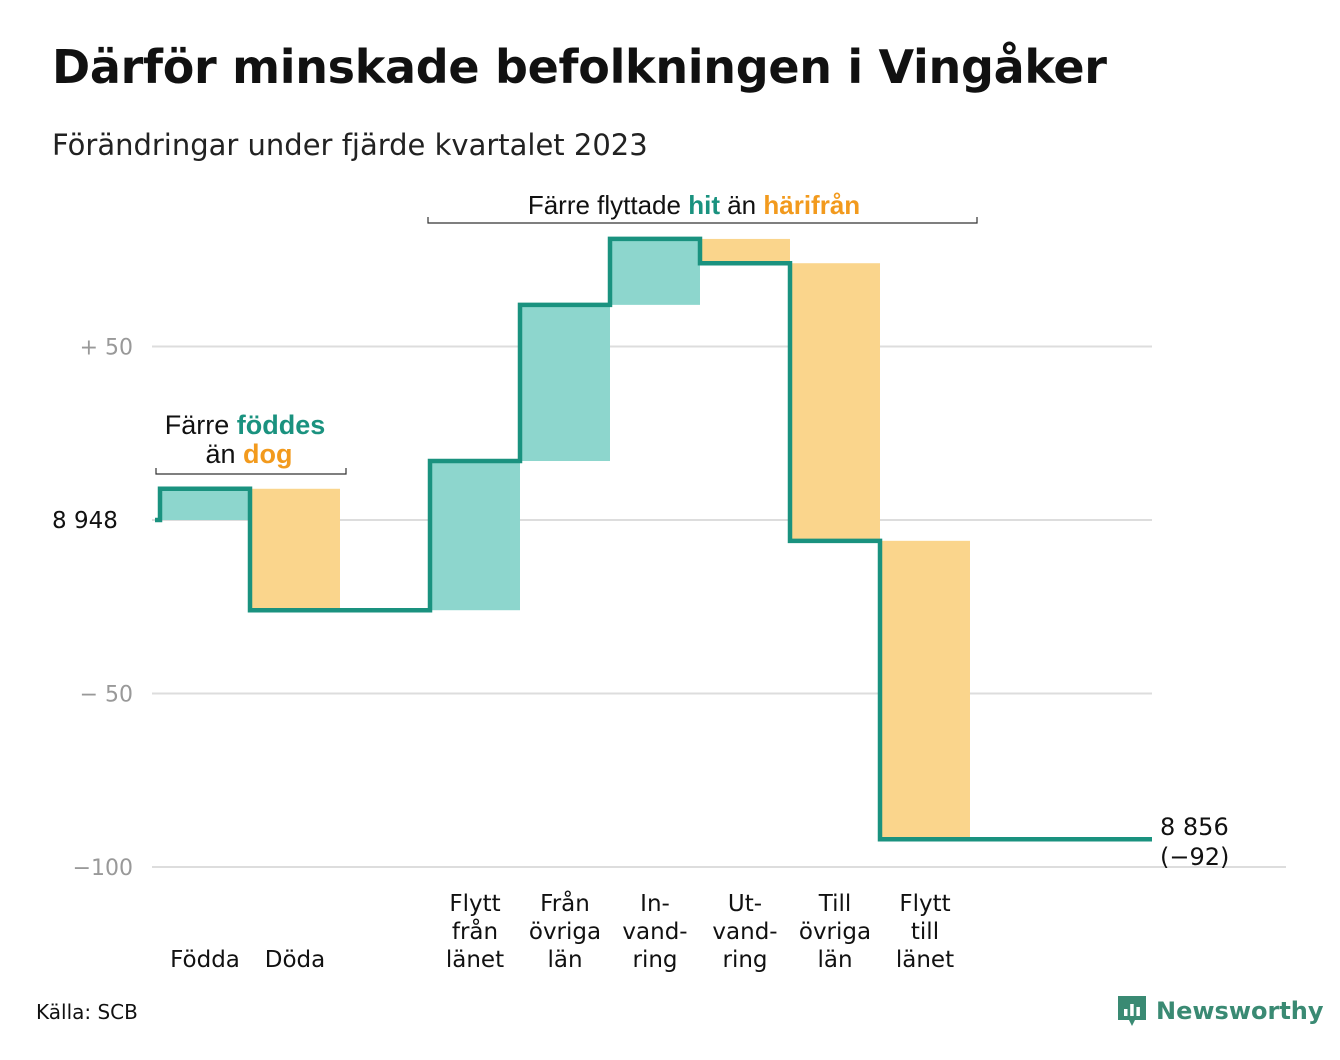 The height and width of the screenshot is (1060, 1340). I want to click on chart-title: Därför minskade befolkningen i Vingåker, so click(579, 67).